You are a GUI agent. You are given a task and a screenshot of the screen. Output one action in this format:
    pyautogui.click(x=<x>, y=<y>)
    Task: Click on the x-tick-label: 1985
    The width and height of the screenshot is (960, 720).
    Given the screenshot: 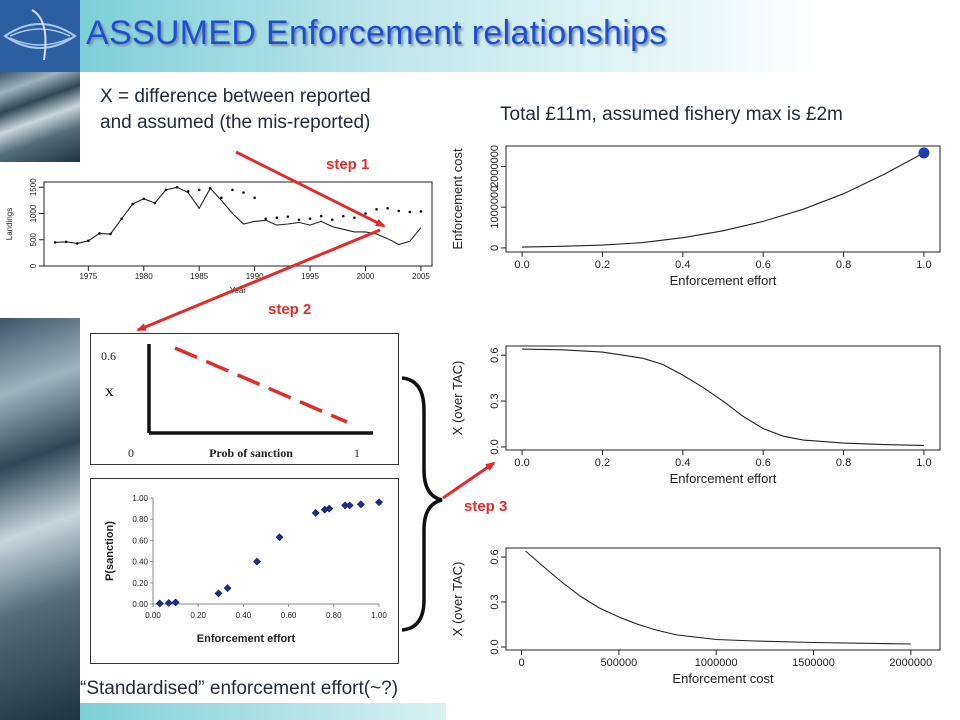 What is the action you would take?
    pyautogui.click(x=199, y=276)
    